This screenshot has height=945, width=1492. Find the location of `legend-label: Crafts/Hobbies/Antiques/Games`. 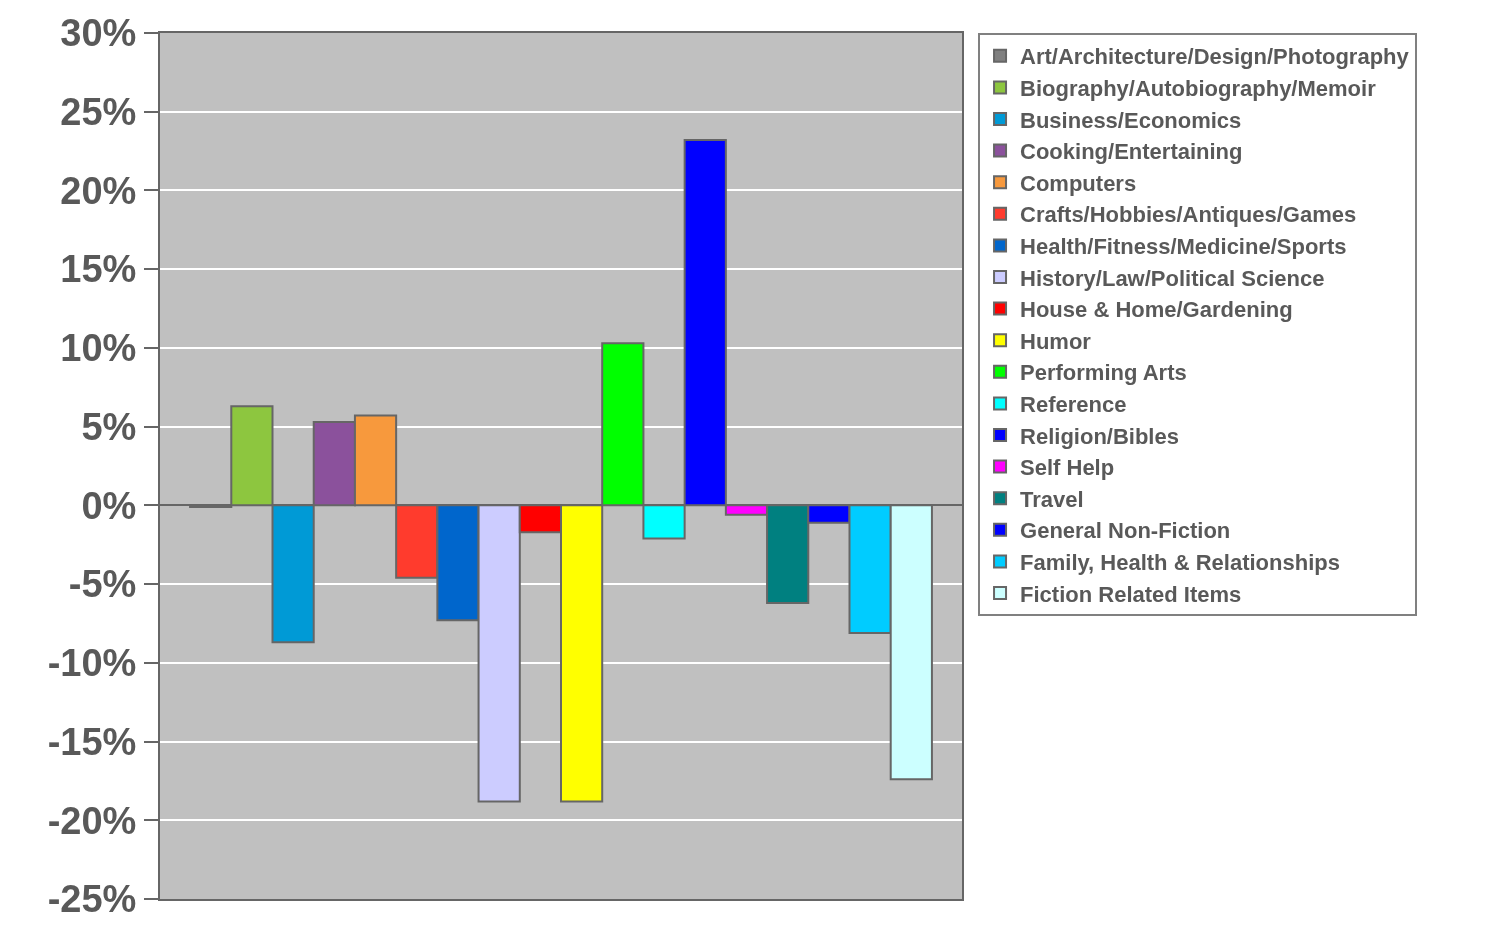

legend-label: Crafts/Hobbies/Antiques/Games is located at coordinates (1188, 215).